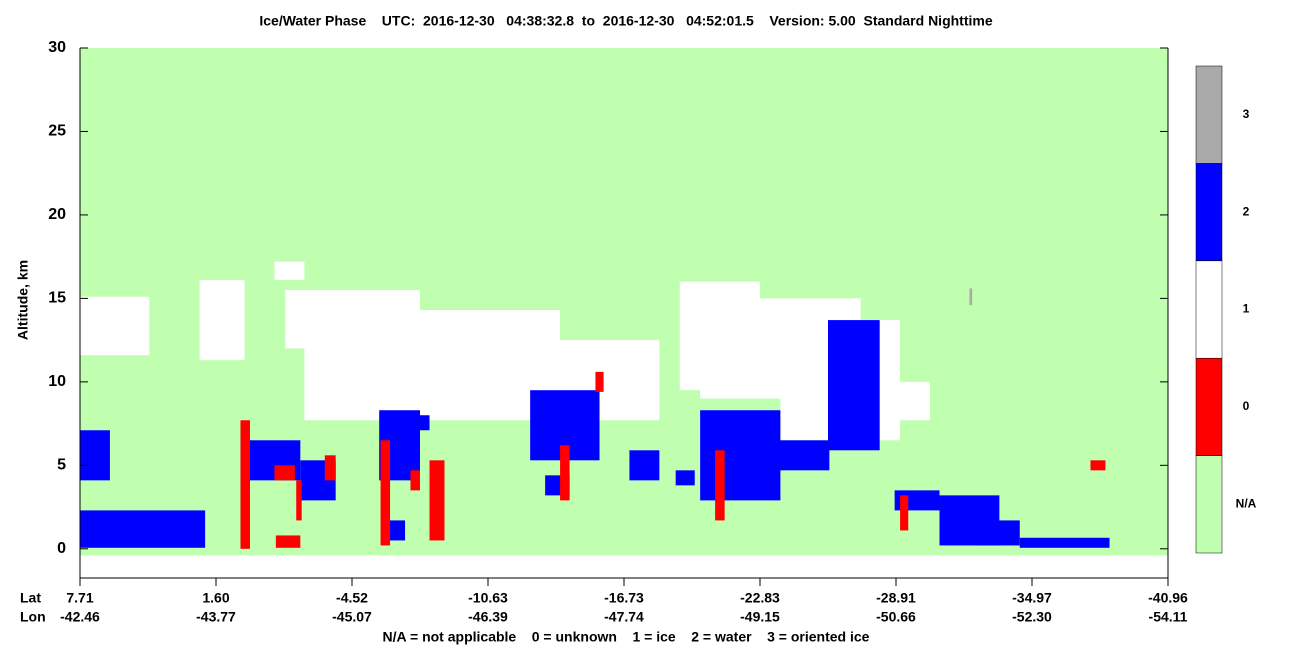  Describe the element at coordinates (1246, 406) in the screenshot. I see `colorbar-label: 0` at that location.